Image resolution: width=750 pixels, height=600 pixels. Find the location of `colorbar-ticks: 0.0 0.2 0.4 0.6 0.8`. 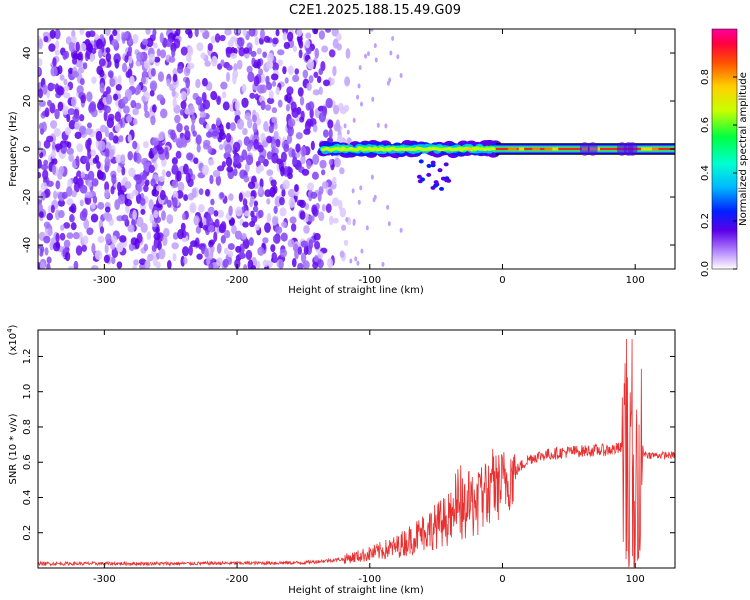

colorbar-ticks: 0.0 0.2 0.4 0.6 0.8 is located at coordinates (718, 173).